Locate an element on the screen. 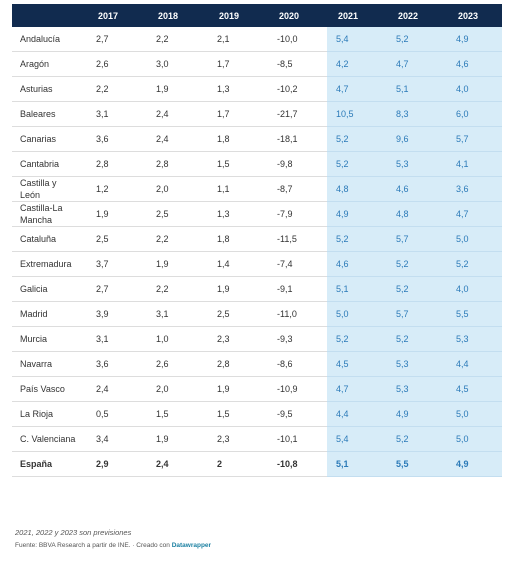 This screenshot has height=562, width=520. value-cell: -7,9 is located at coordinates (297, 214).